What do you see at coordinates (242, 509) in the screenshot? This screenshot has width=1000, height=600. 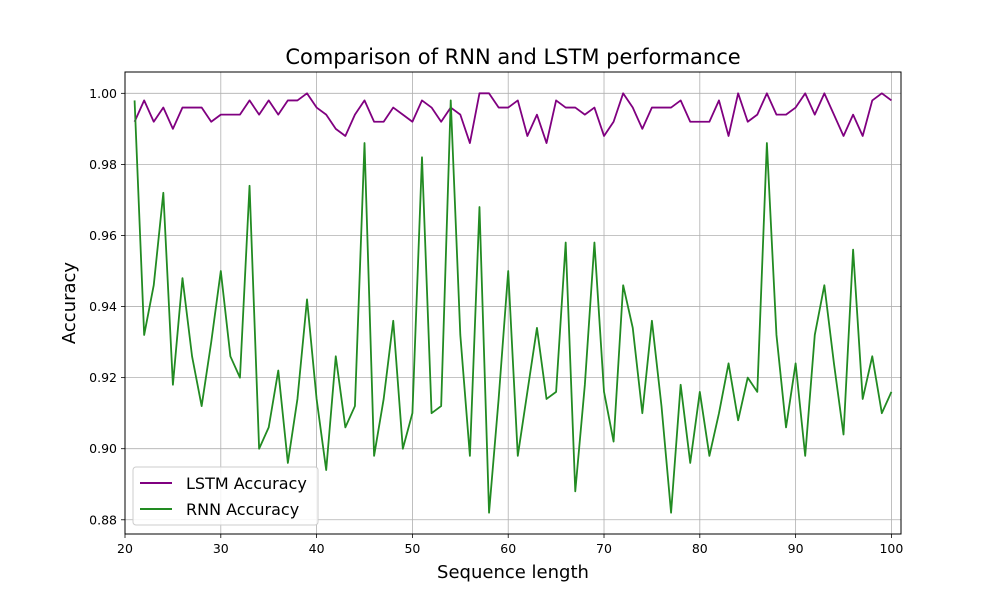 I see `legend-label-rnn: RNN Accuracy` at bounding box center [242, 509].